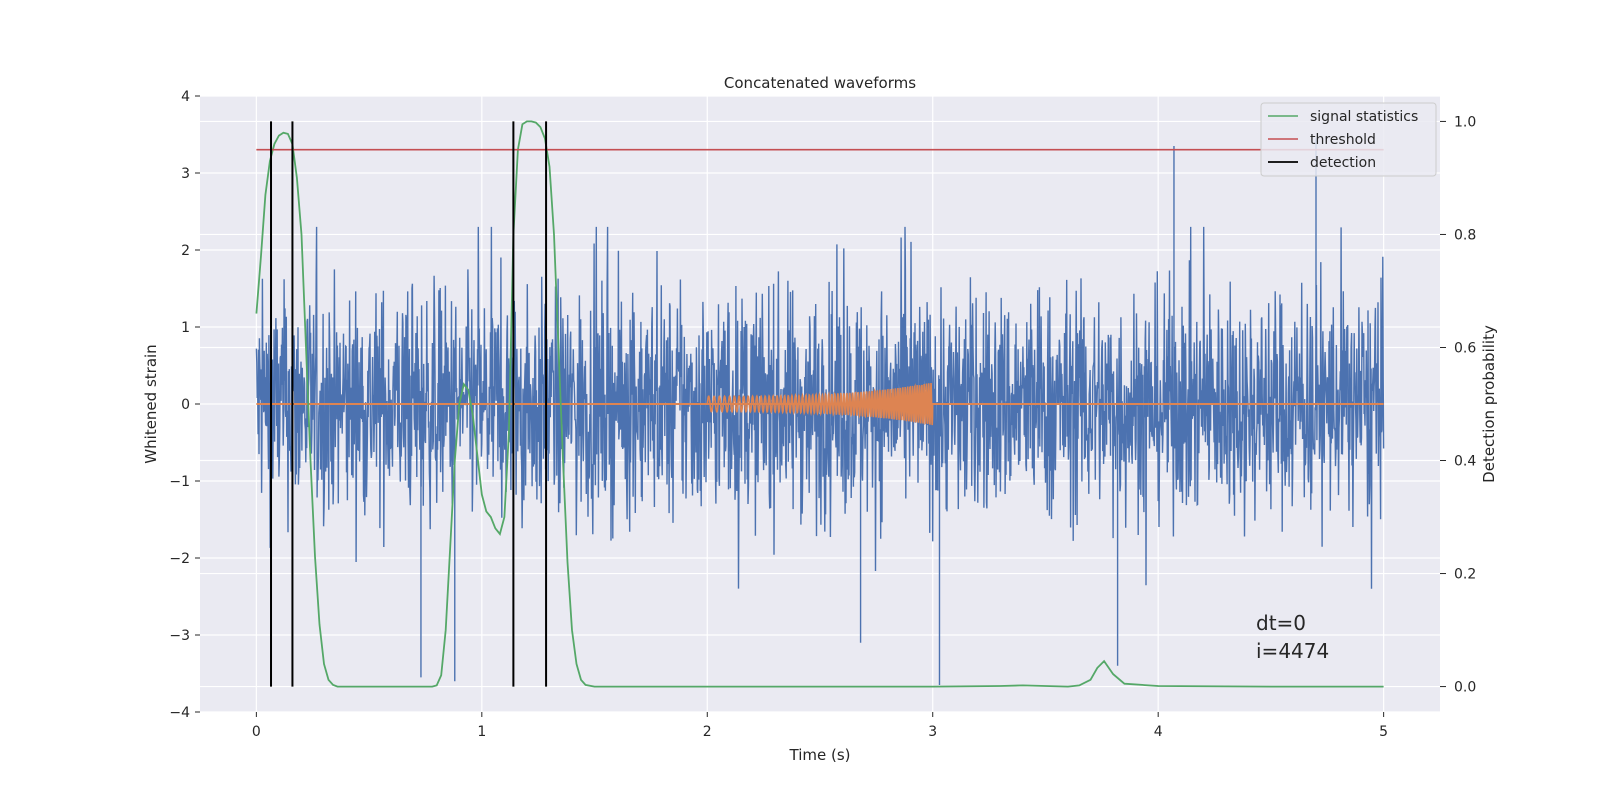 The width and height of the screenshot is (1600, 800). Describe the element at coordinates (1465, 235) in the screenshot. I see `y2-tick-label: 0.8` at that location.